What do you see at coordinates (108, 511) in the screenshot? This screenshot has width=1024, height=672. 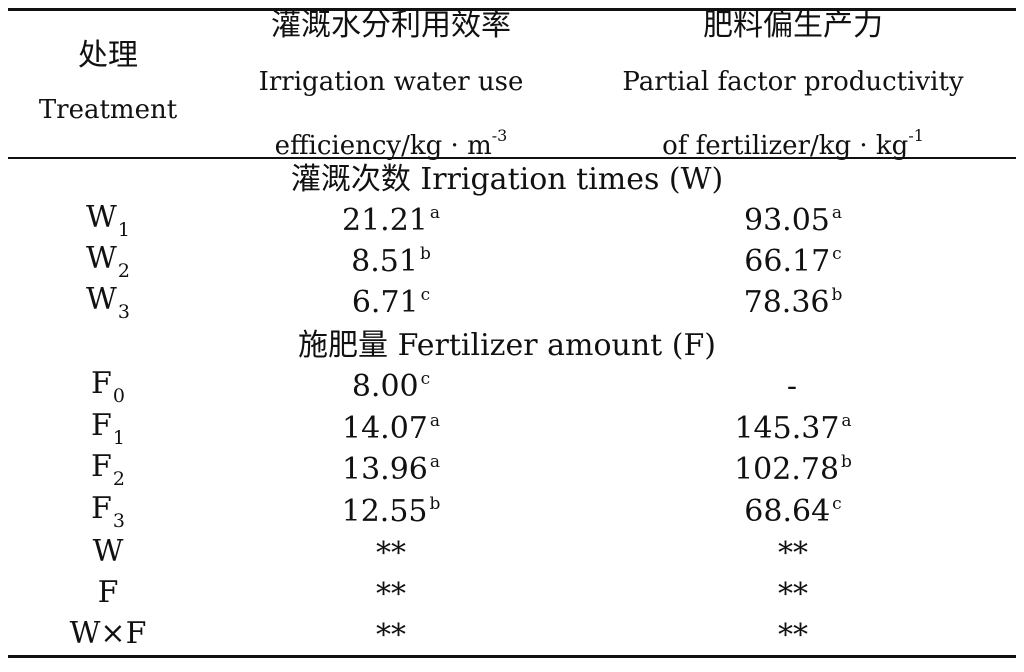 I see `row-label-f3: F3` at bounding box center [108, 511].